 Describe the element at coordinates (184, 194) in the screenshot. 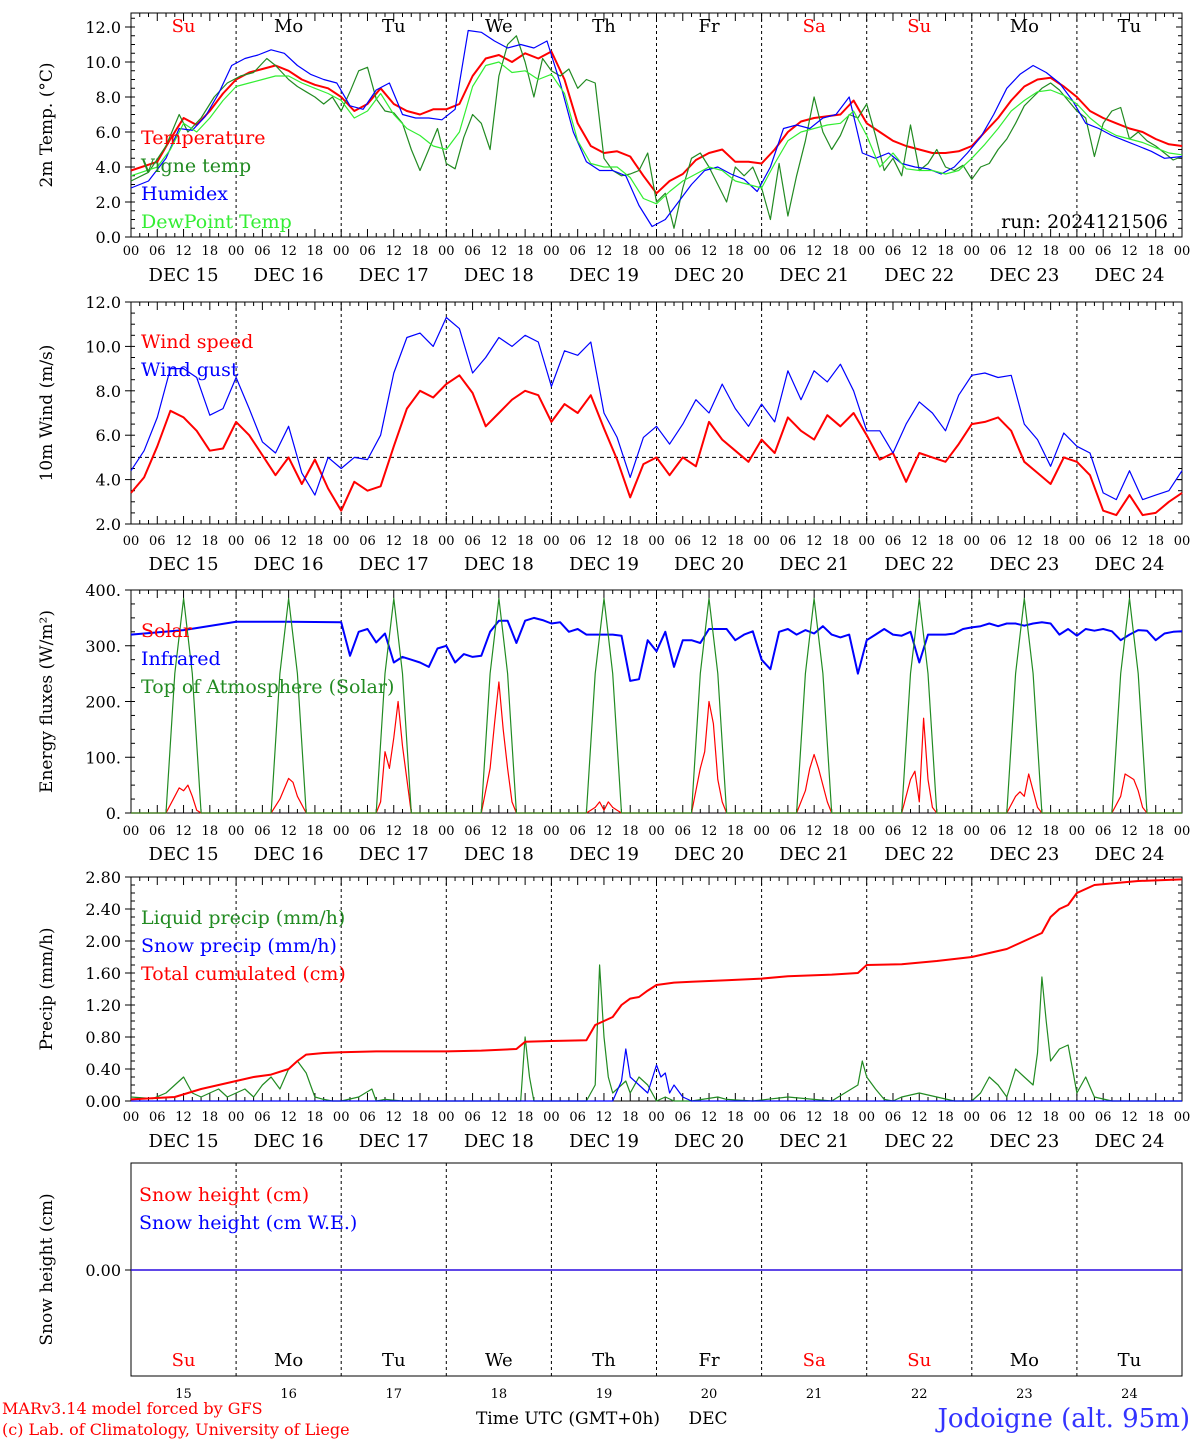

I see `legend-humidex: Humidex` at that location.